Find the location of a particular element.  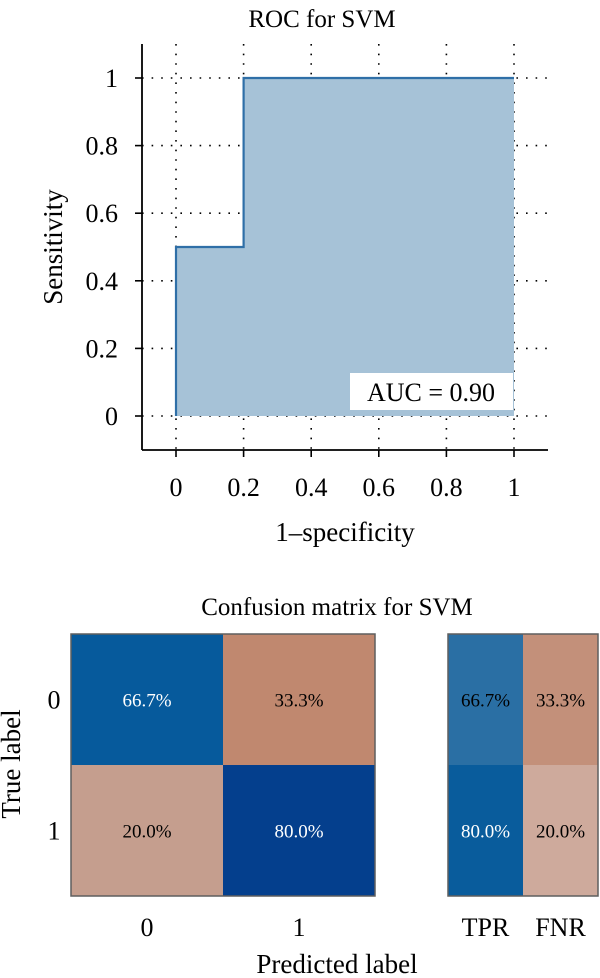

roc-y-tick-label: 0.8 is located at coordinates (102, 146).